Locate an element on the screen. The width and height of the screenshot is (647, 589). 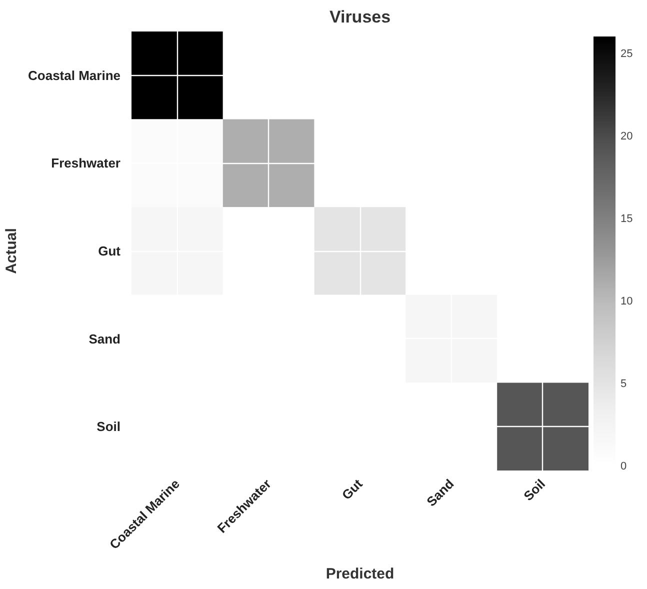
y-tick-label: Freshwater is located at coordinates (86, 163).